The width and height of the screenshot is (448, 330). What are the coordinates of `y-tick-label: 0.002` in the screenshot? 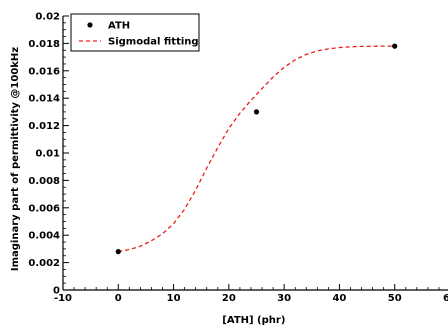 It's located at (44, 263).